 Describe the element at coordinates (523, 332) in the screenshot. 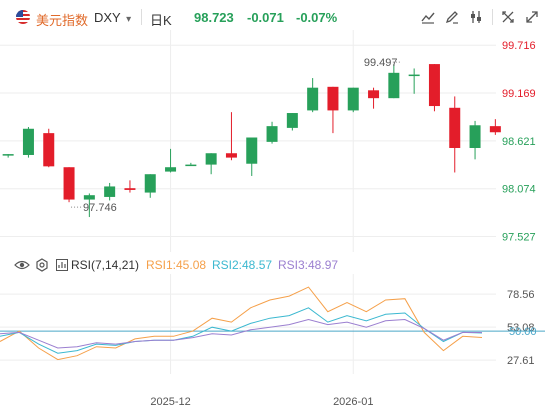

I see `rsi-reference-label: 50.00` at that location.